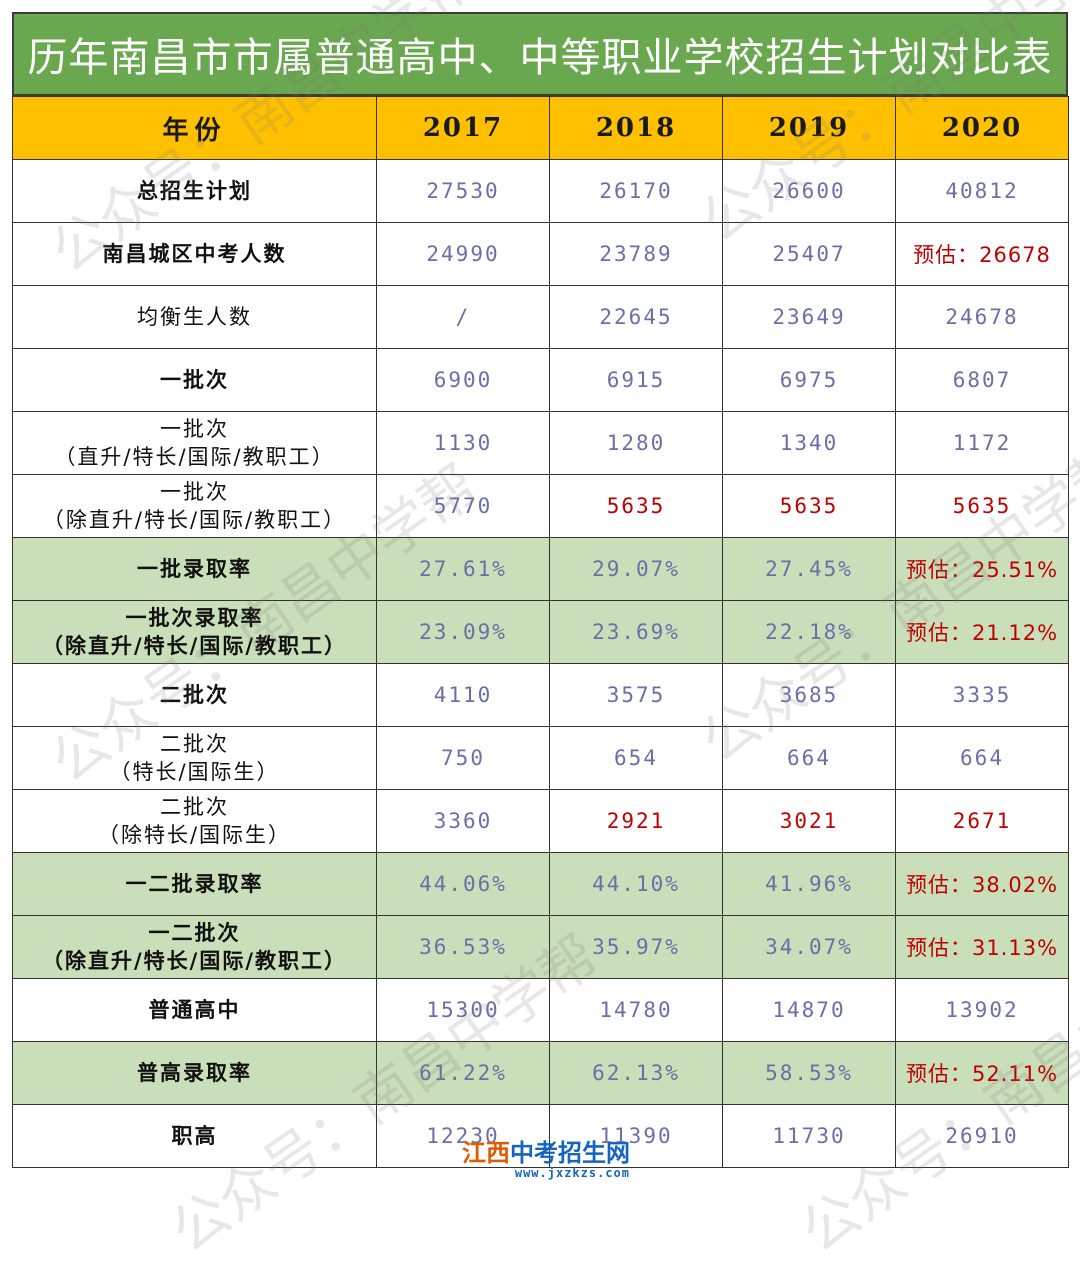 The height and width of the screenshot is (1268, 1080). Describe the element at coordinates (982, 821) in the screenshot. I see `table-cell: 2671` at that location.